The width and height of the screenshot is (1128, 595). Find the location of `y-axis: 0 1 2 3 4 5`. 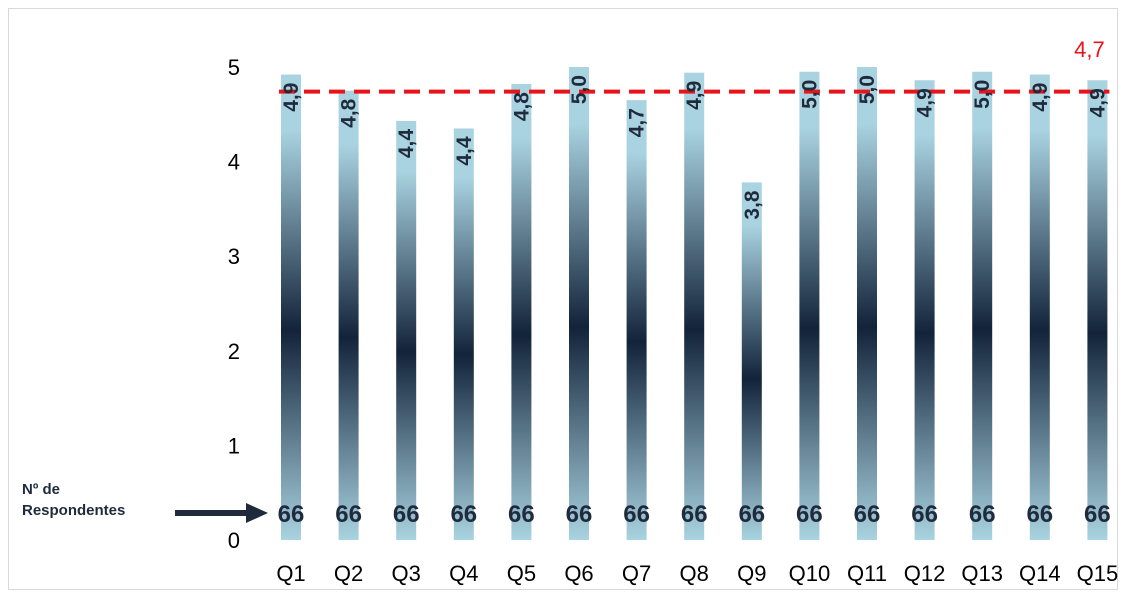

y-axis: 0 1 2 3 4 5 is located at coordinates (234, 304).